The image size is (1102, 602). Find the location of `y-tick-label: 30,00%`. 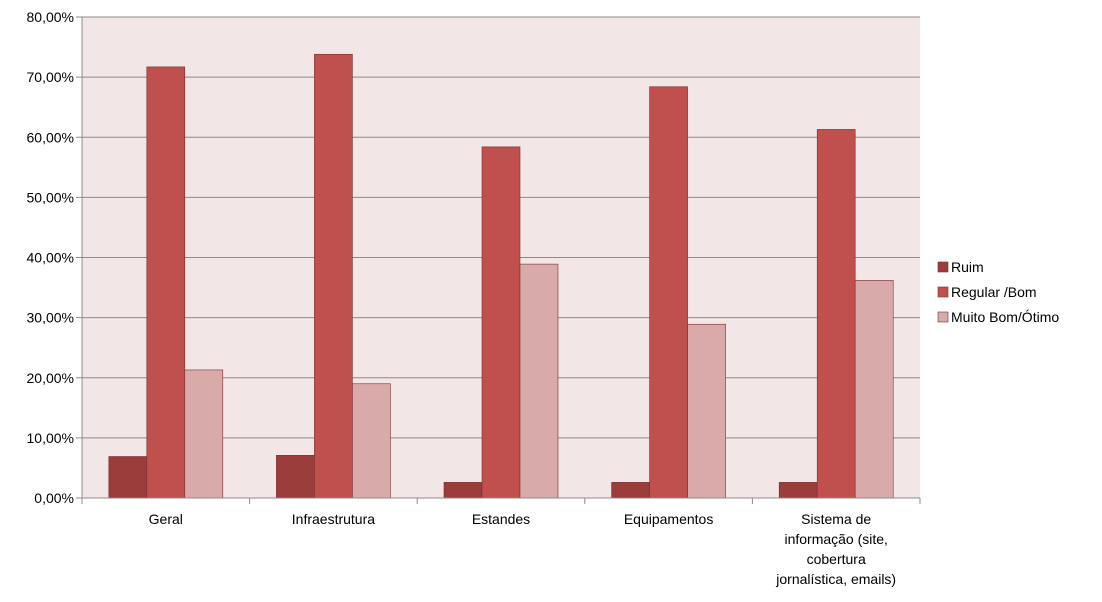

y-tick-label: 30,00% is located at coordinates (50, 318).